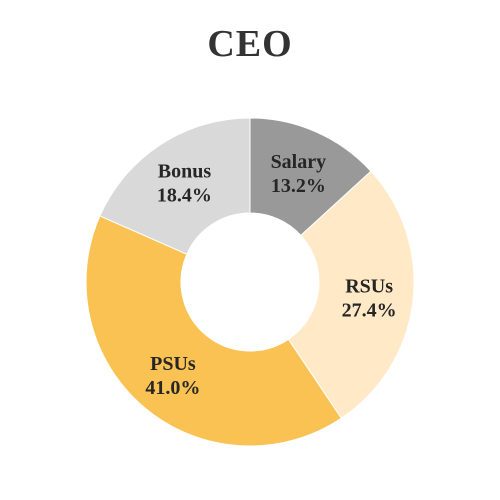  What do you see at coordinates (369, 286) in the screenshot?
I see `slice-name-rsus: RSUs` at bounding box center [369, 286].